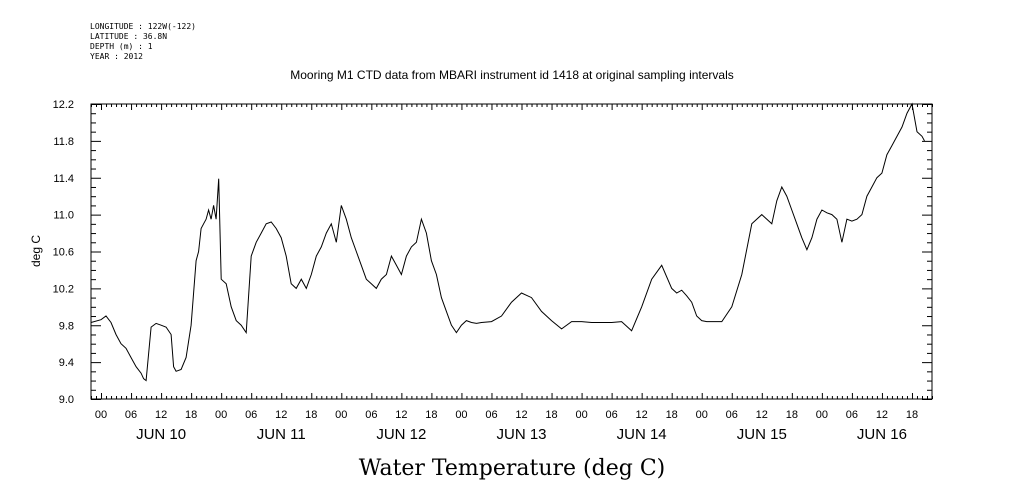 This screenshot has width=1009, height=504. What do you see at coordinates (401, 434) in the screenshot?
I see `x-day-label: JUN 12` at bounding box center [401, 434].